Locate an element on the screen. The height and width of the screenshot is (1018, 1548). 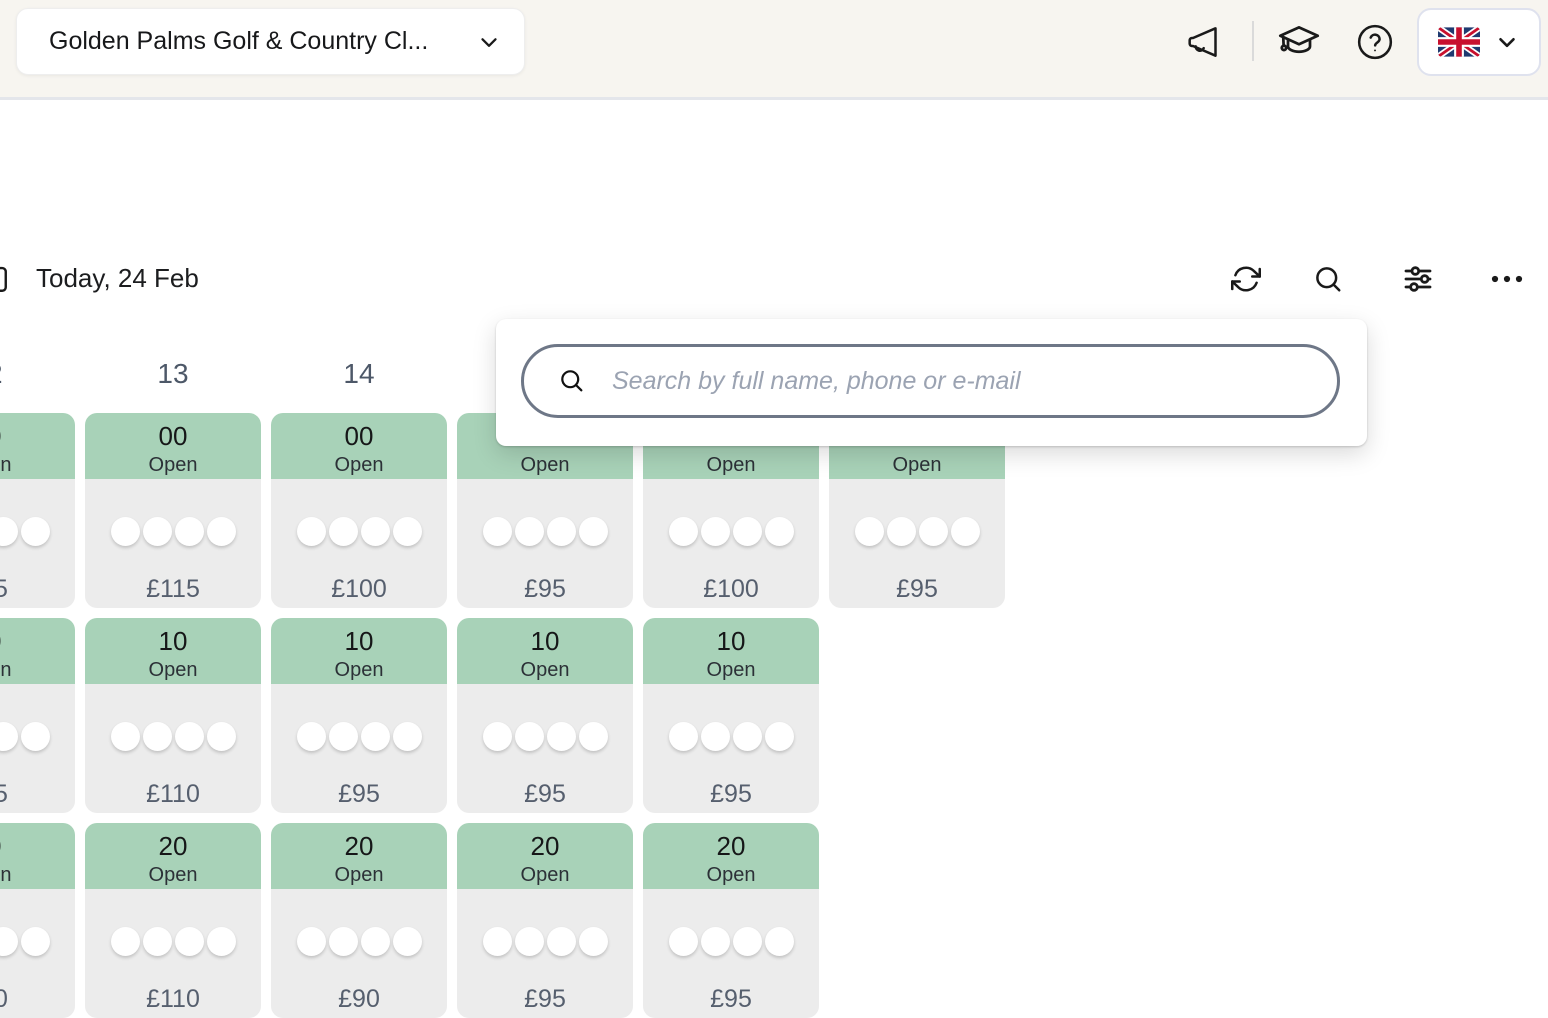
tee-time-body: £95 is located at coordinates (917, 543).